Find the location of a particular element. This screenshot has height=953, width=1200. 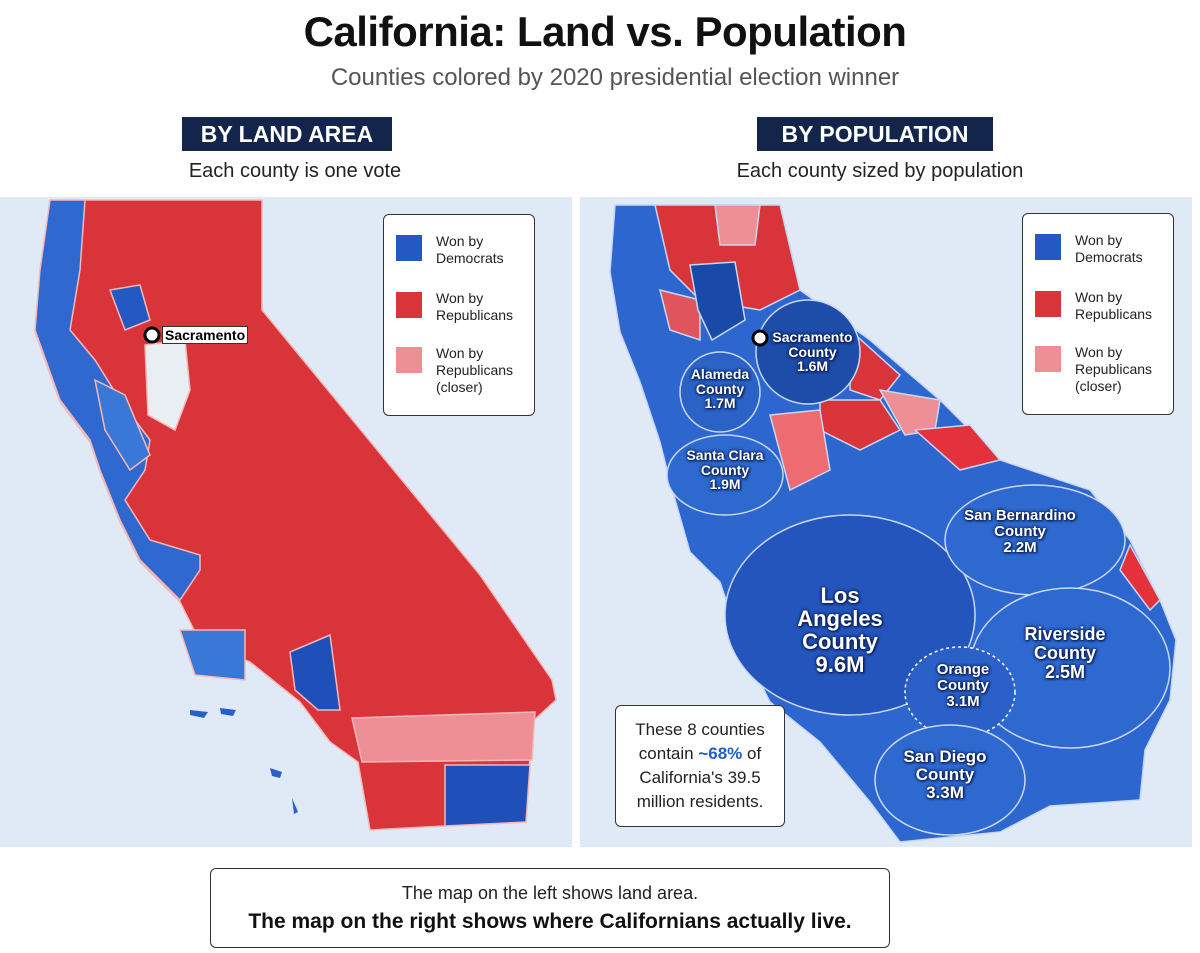

county-population: 1.7M is located at coordinates (720, 403).